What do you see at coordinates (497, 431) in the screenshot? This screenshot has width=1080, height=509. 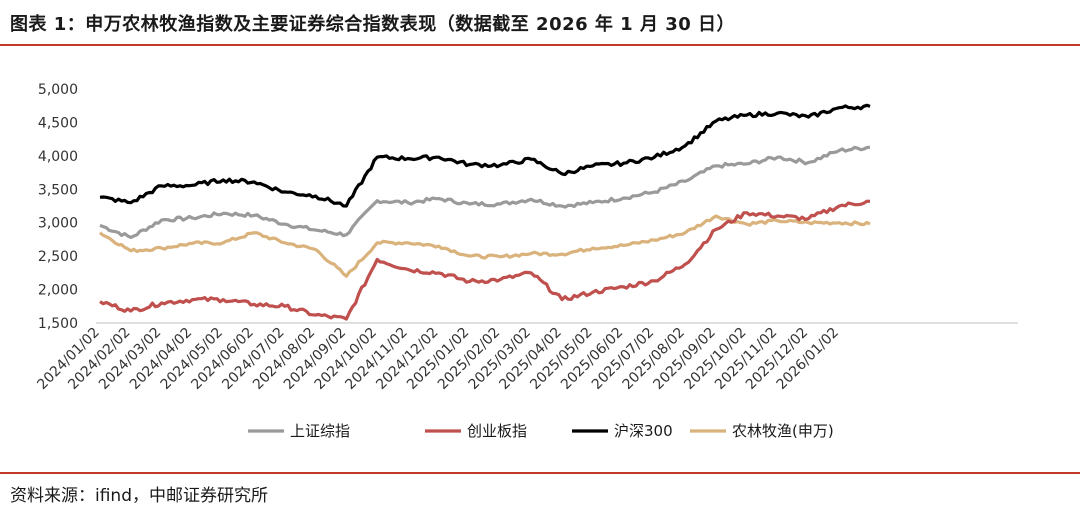 I see `legend-label: 创业板指` at bounding box center [497, 431].